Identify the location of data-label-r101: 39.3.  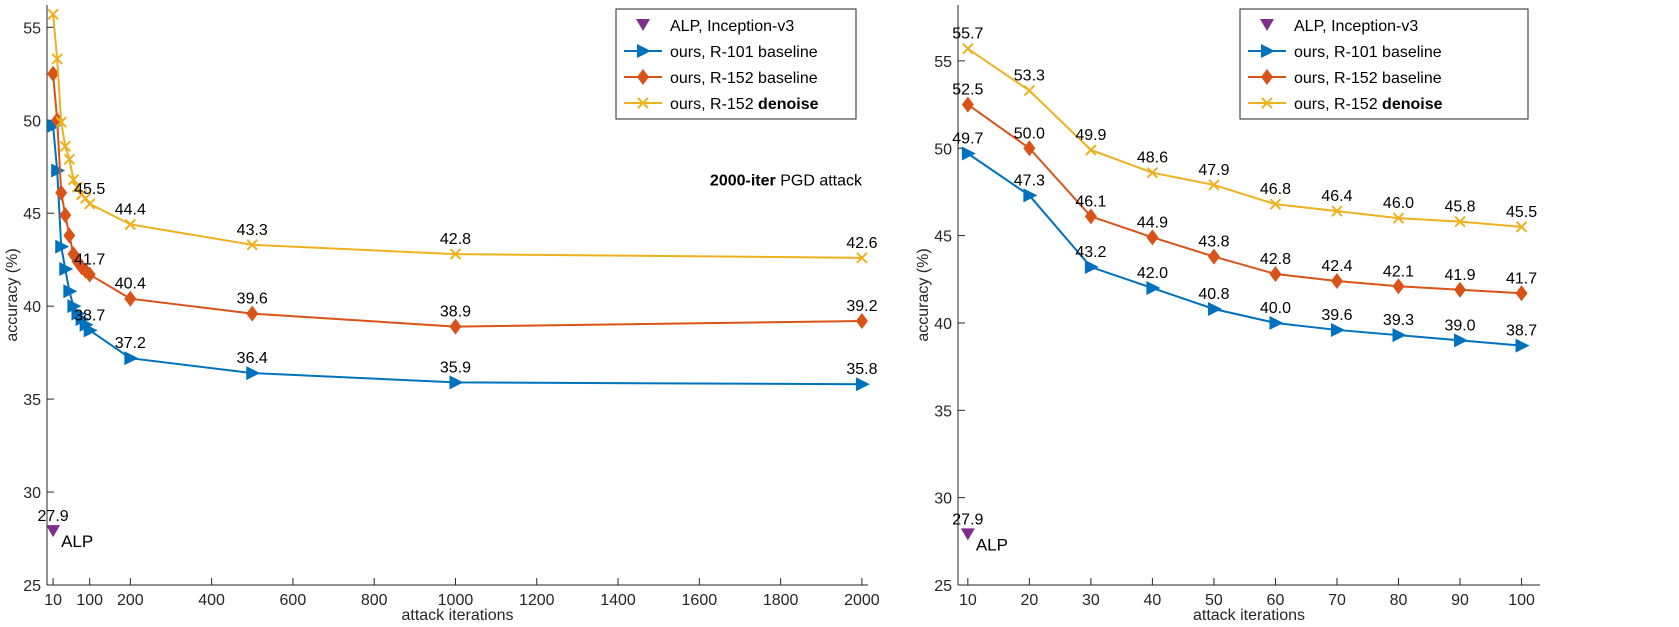
(1398, 320).